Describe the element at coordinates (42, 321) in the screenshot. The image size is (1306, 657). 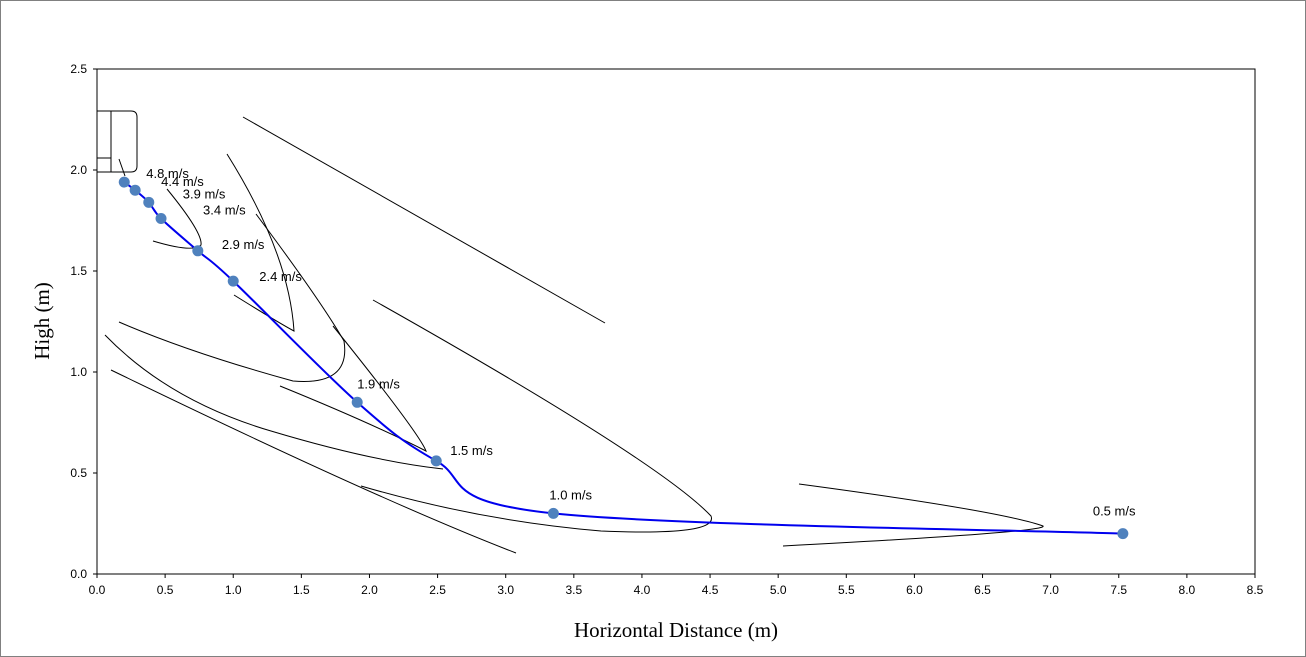
I see `y-axis-title: High (m)` at that location.